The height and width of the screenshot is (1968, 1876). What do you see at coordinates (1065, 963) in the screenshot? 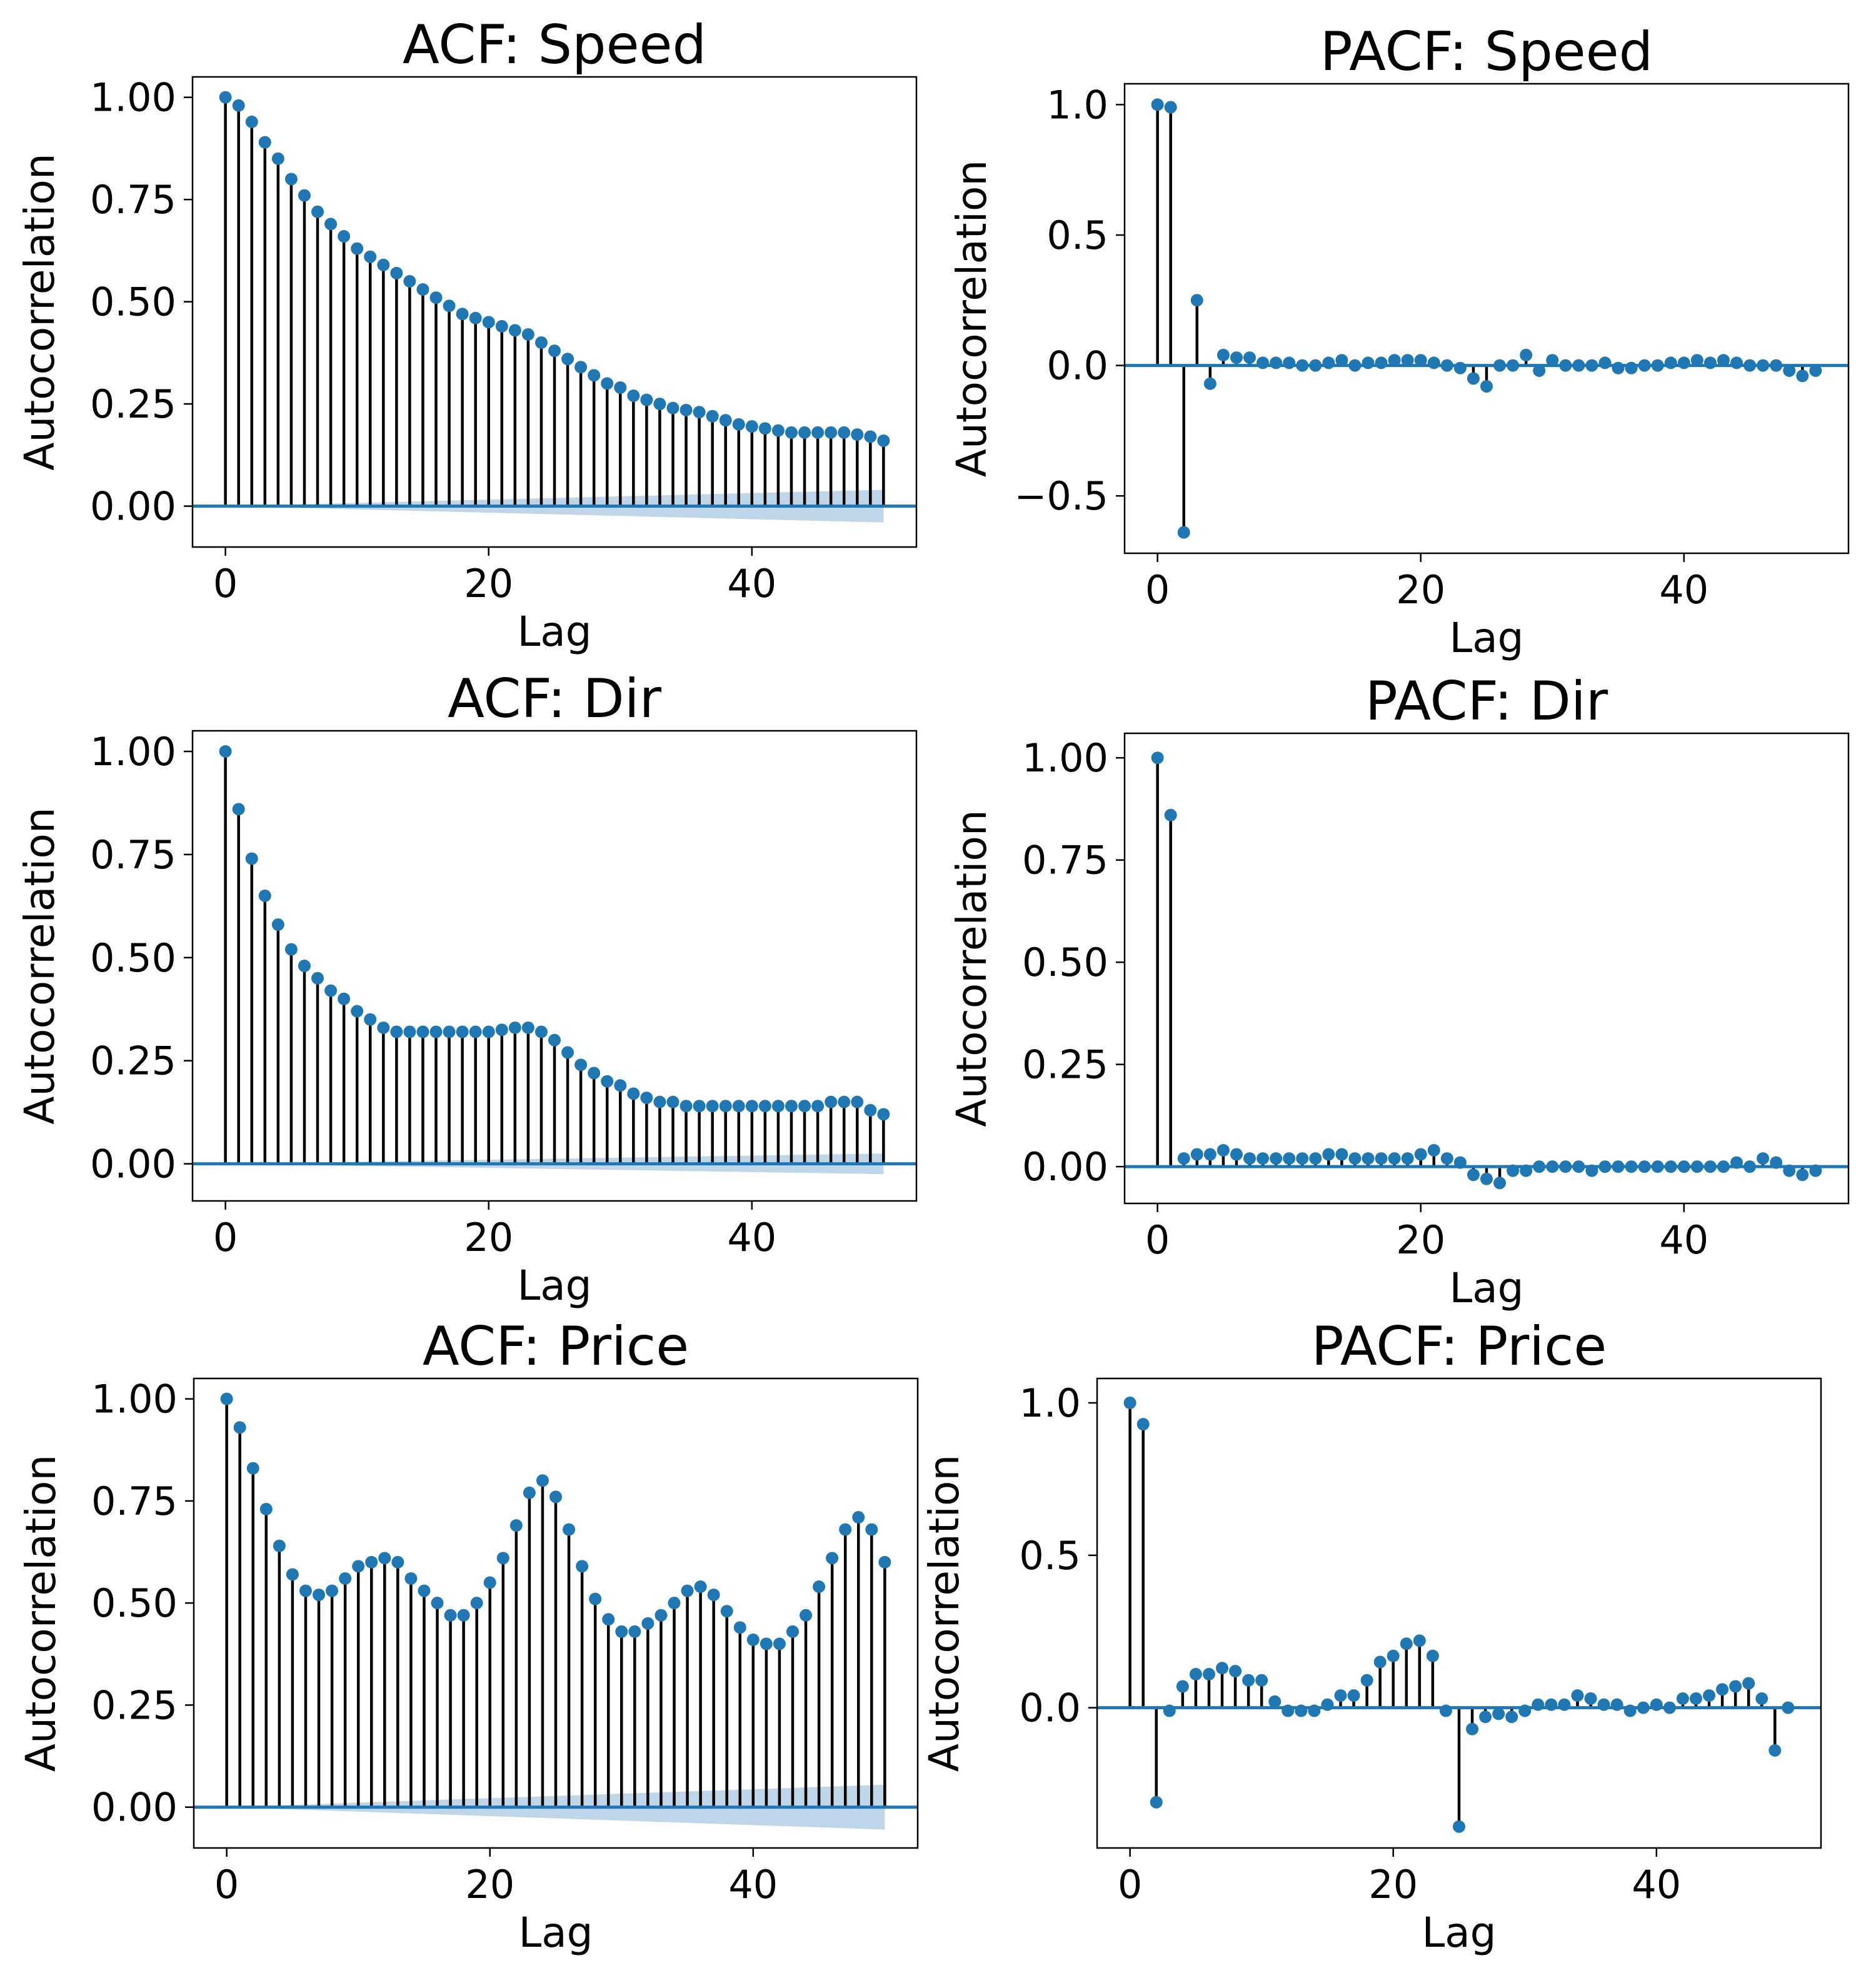
I see `pacf-dir-ytick-label: 0.50` at bounding box center [1065, 963].